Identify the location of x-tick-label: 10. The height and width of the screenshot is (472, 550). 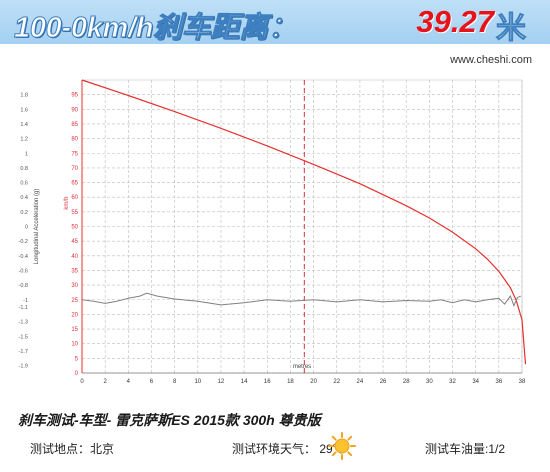
(197, 382).